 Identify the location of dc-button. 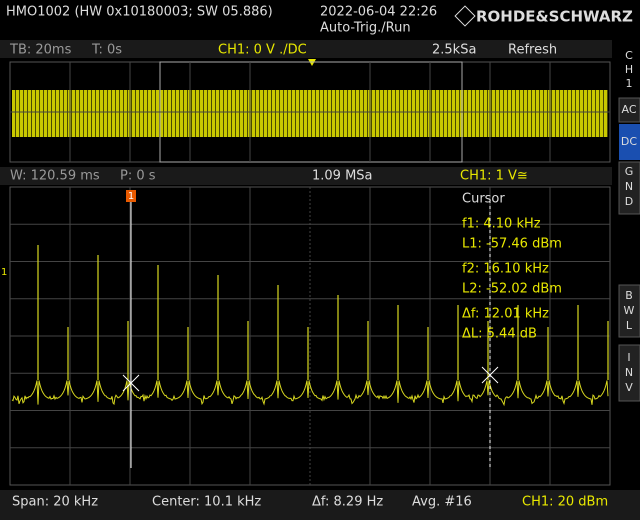
(629, 142).